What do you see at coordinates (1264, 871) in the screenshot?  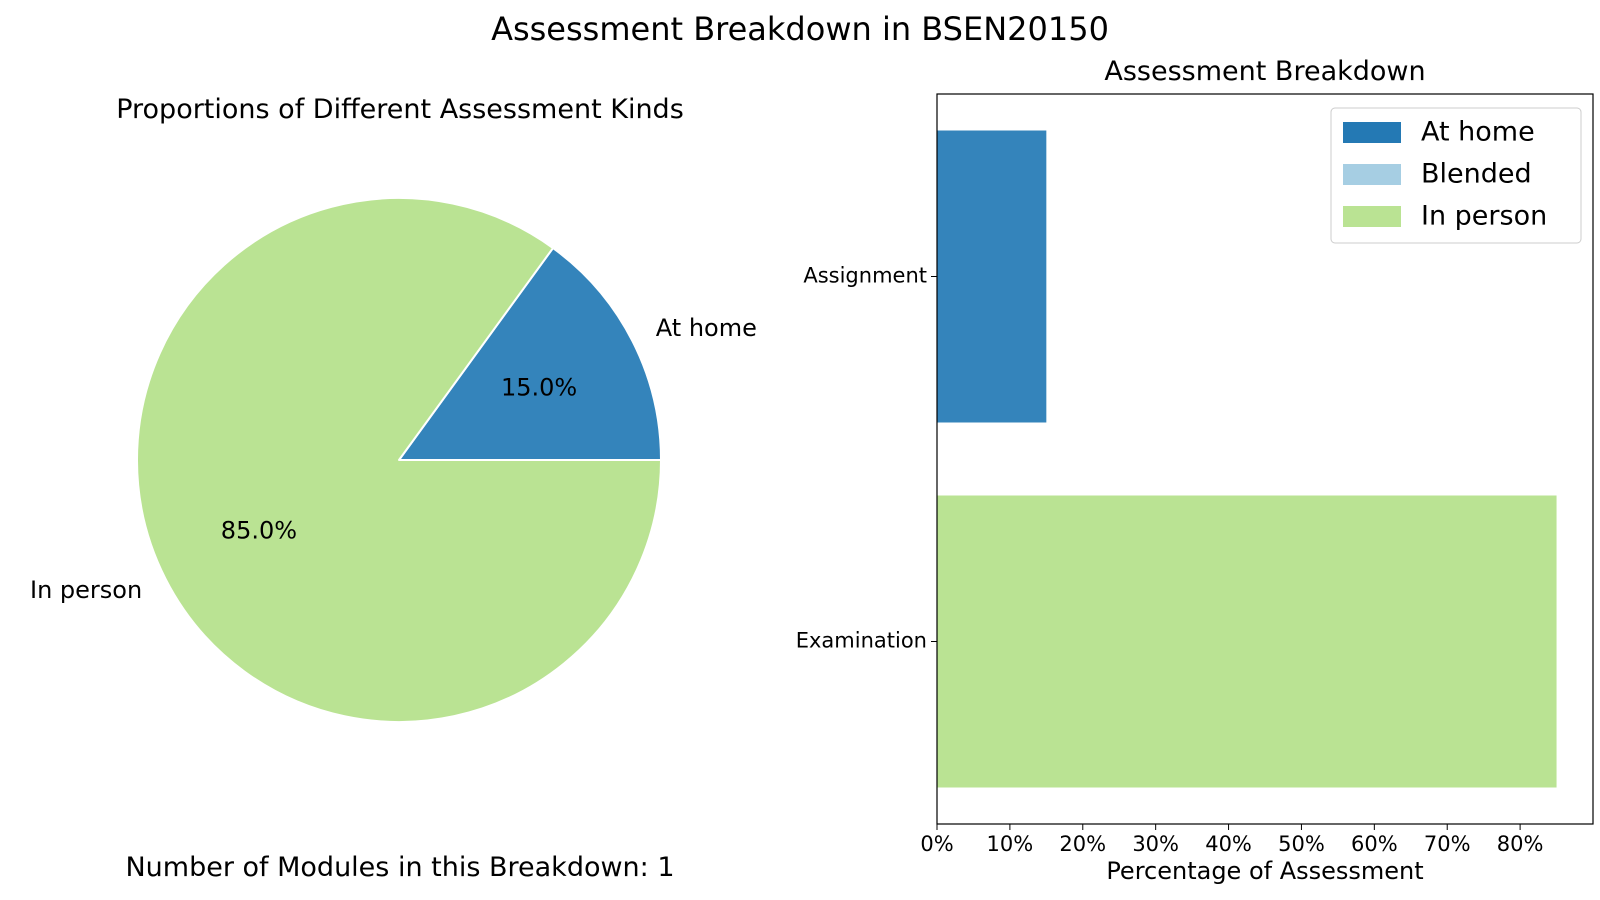 I see `x-axis-label: Percentage of Assessment` at bounding box center [1264, 871].